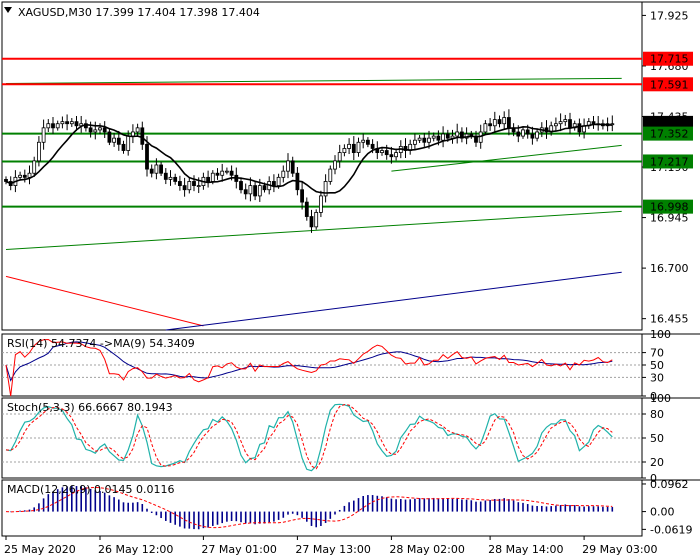 The width and height of the screenshot is (700, 560). I want to click on level-price-tag-label: 17.591, so click(669, 84).